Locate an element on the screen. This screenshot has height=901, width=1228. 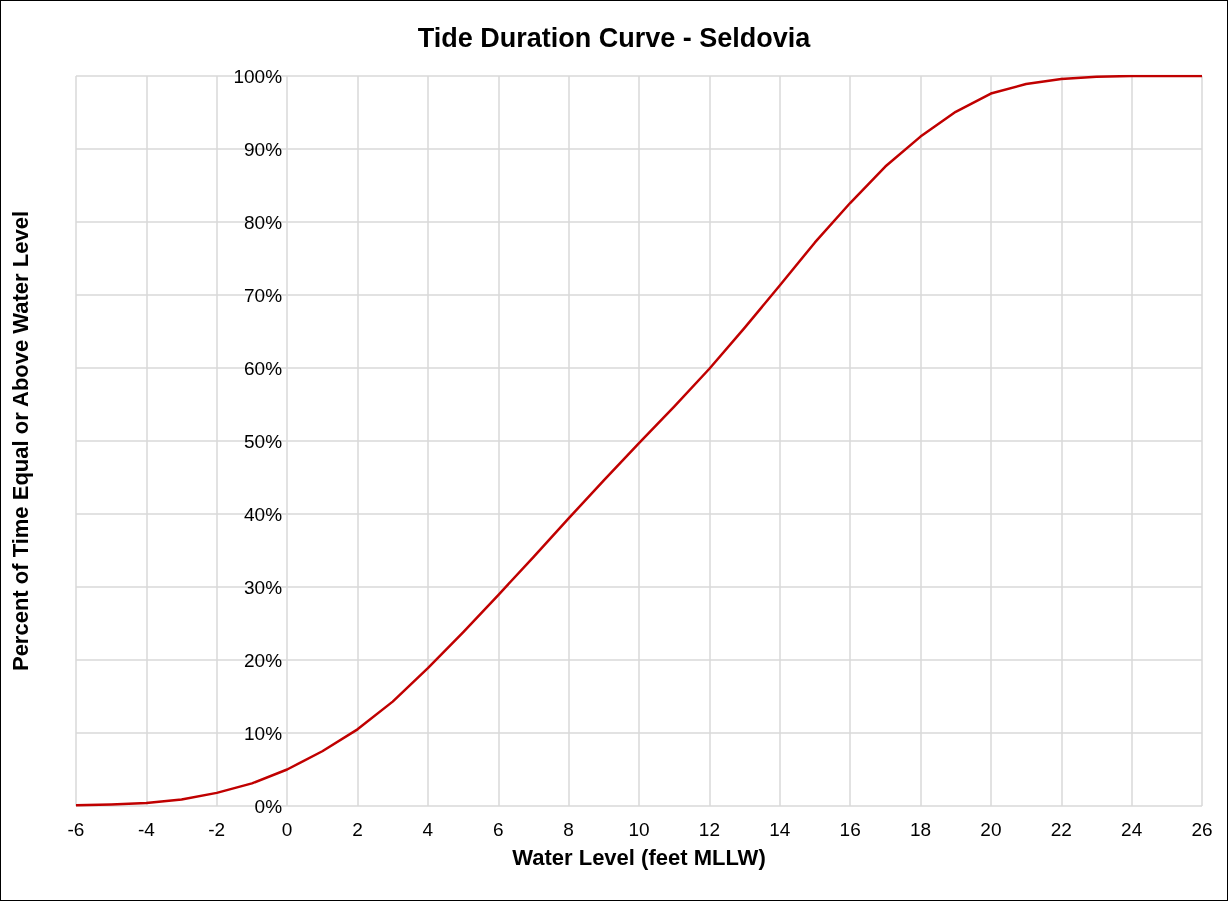
y-tick-label: 90% is located at coordinates (263, 149).